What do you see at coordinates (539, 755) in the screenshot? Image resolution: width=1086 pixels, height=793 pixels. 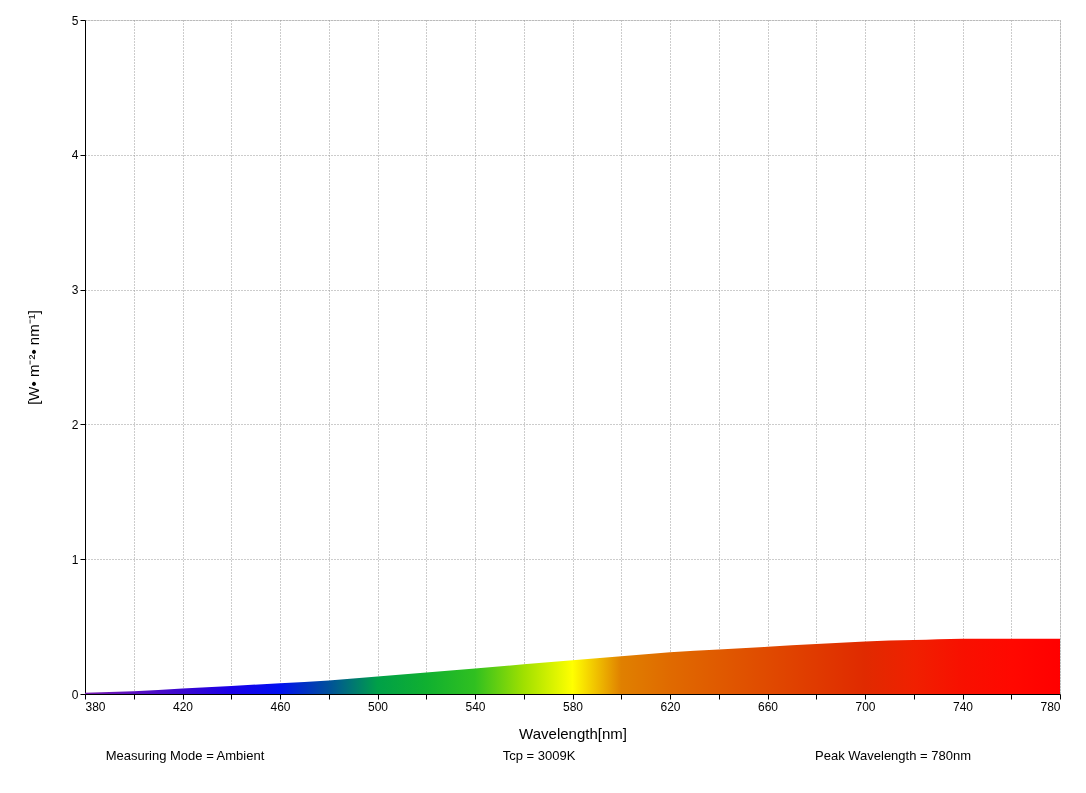 I see `text: Tcp = 3009K` at bounding box center [539, 755].